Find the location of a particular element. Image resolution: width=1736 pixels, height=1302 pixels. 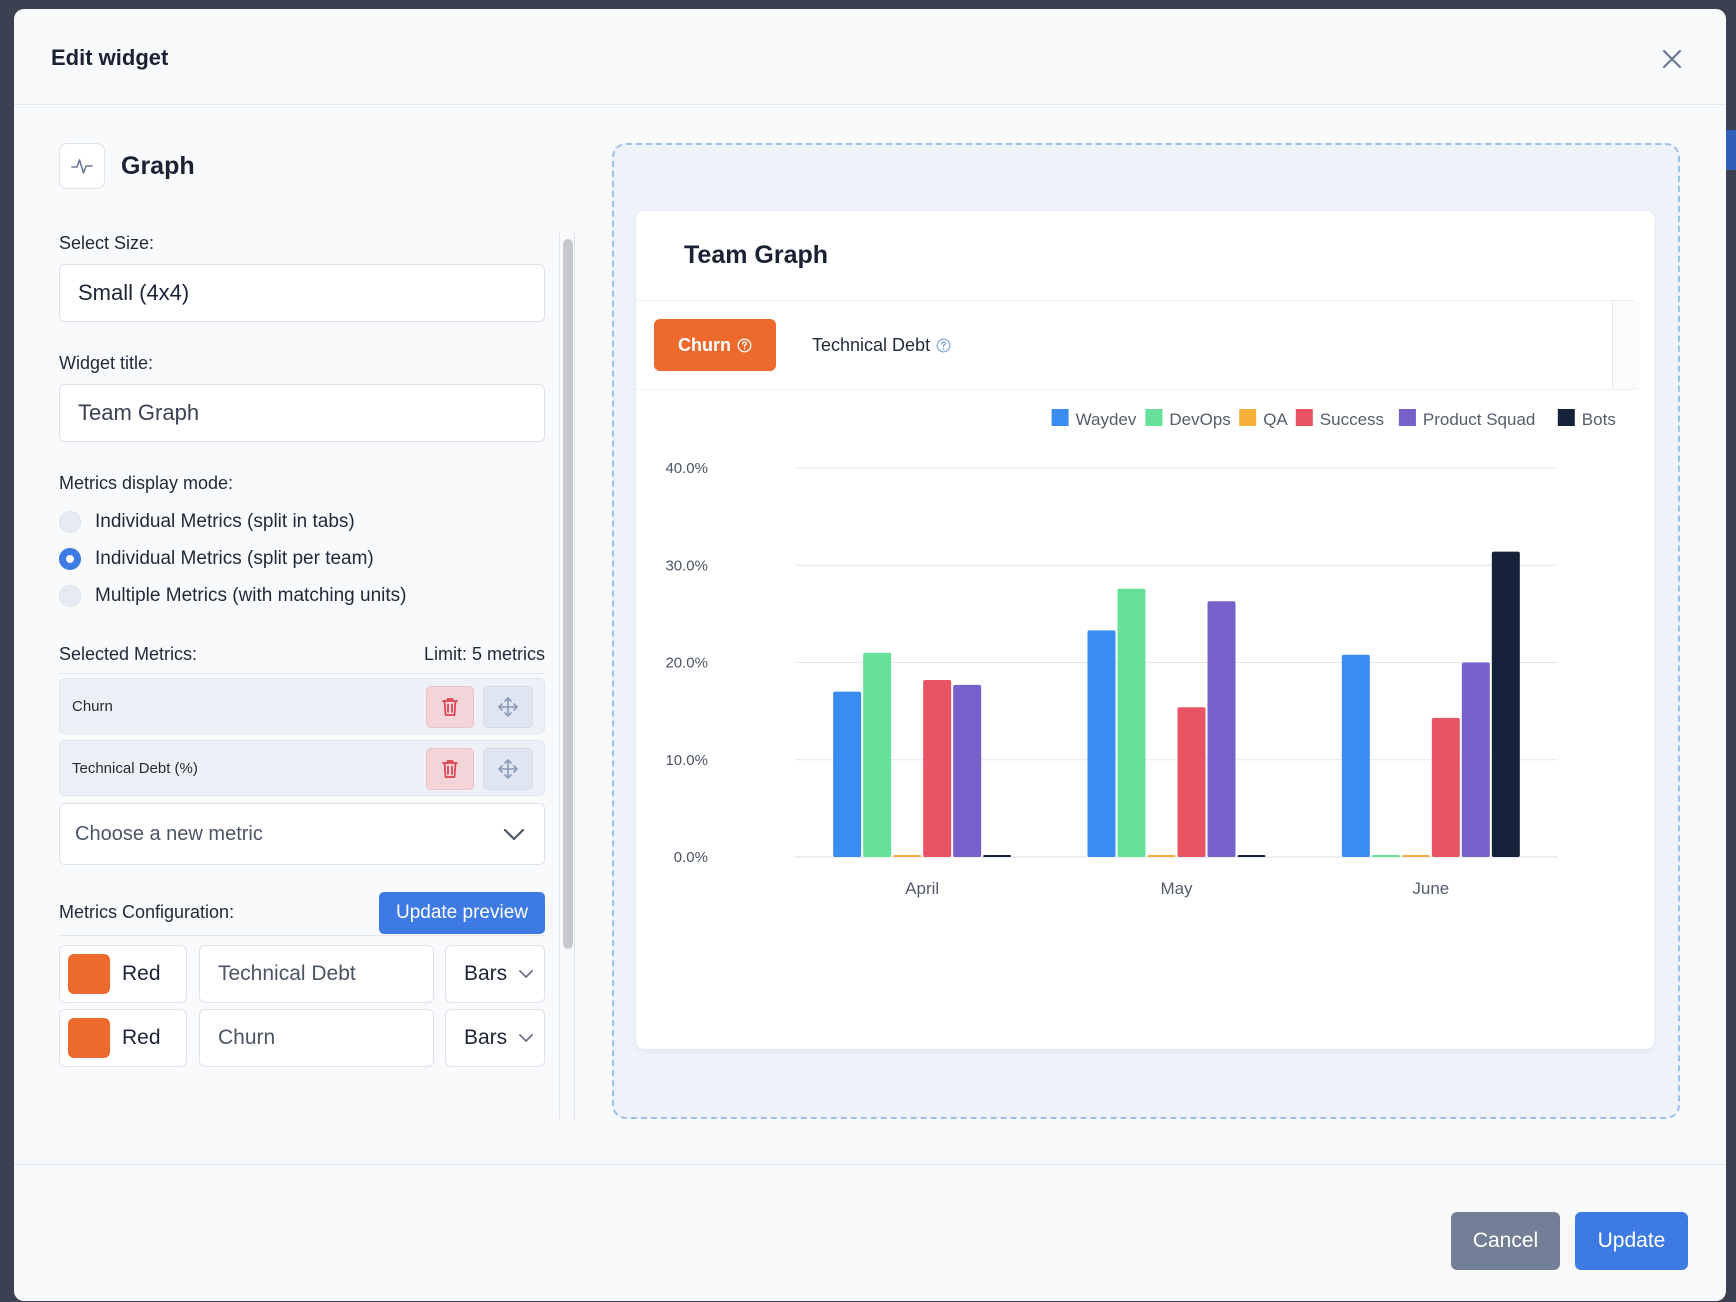

tab-churn: Churn is located at coordinates (715, 345).